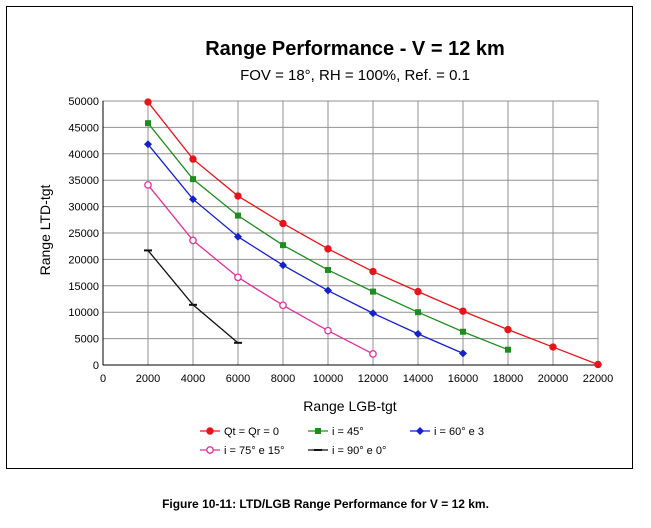 The height and width of the screenshot is (528, 651). What do you see at coordinates (83, 155) in the screenshot?
I see `y-tick-label: 40000` at bounding box center [83, 155].